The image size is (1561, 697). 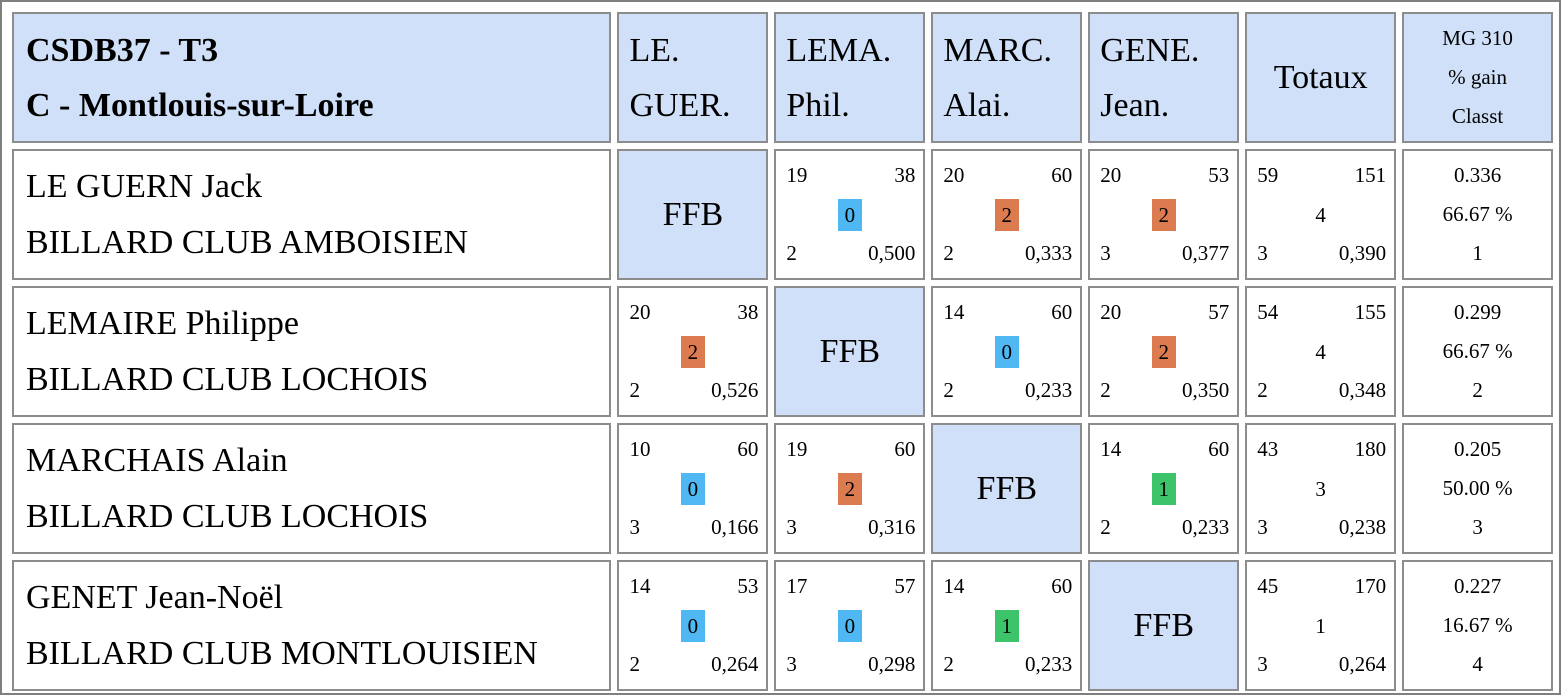 What do you see at coordinates (850, 77) in the screenshot?
I see `column-header-opponent-2: LEMA. Phil.` at bounding box center [850, 77].